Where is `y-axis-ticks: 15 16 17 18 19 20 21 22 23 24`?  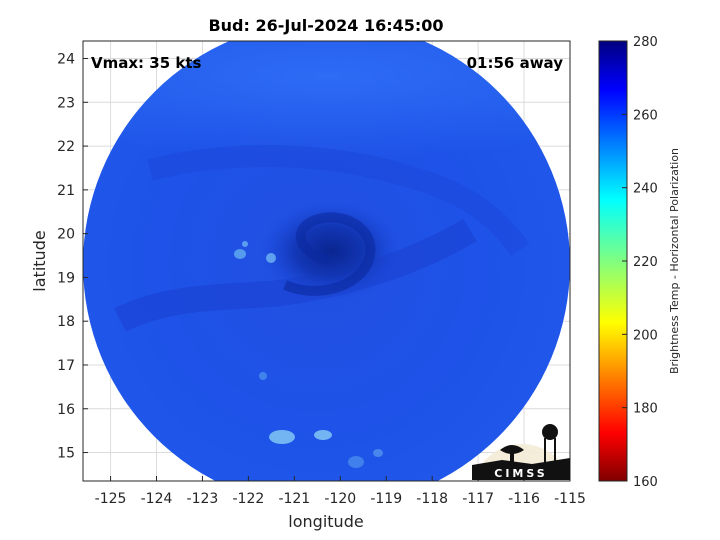
y-axis-ticks: 15 16 17 18 19 20 21 22 23 24 is located at coordinates (72, 257).